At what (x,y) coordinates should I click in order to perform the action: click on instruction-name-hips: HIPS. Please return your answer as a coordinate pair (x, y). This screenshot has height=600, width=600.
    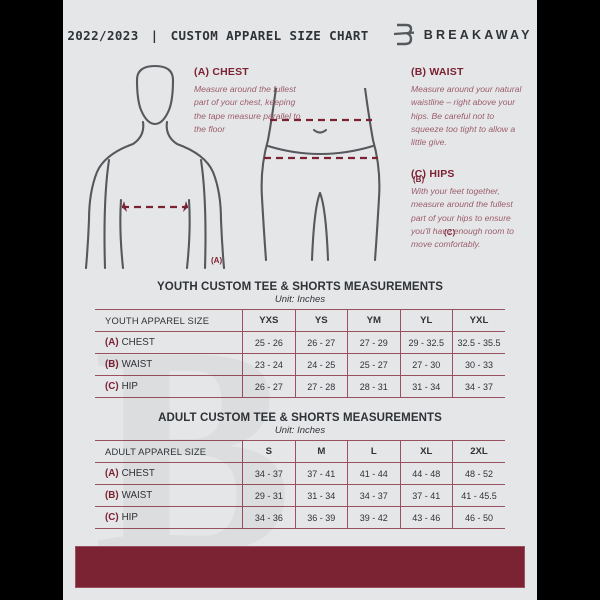
    Looking at the image, I should click on (442, 174).